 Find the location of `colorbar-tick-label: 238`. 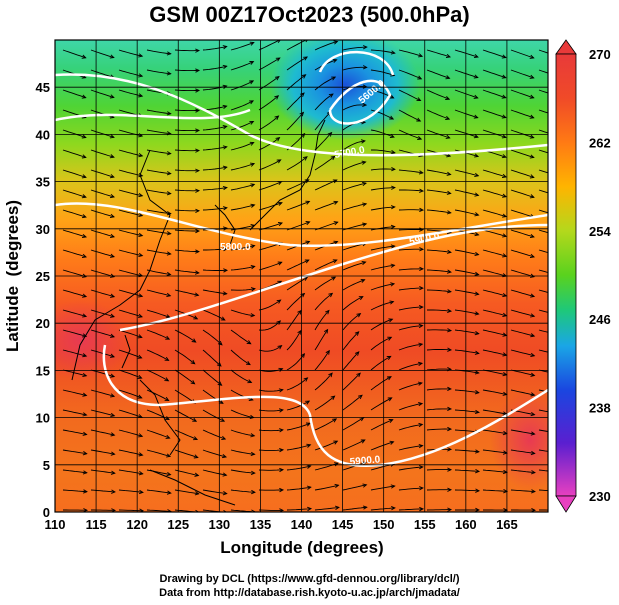

colorbar-tick-label: 238 is located at coordinates (600, 408).